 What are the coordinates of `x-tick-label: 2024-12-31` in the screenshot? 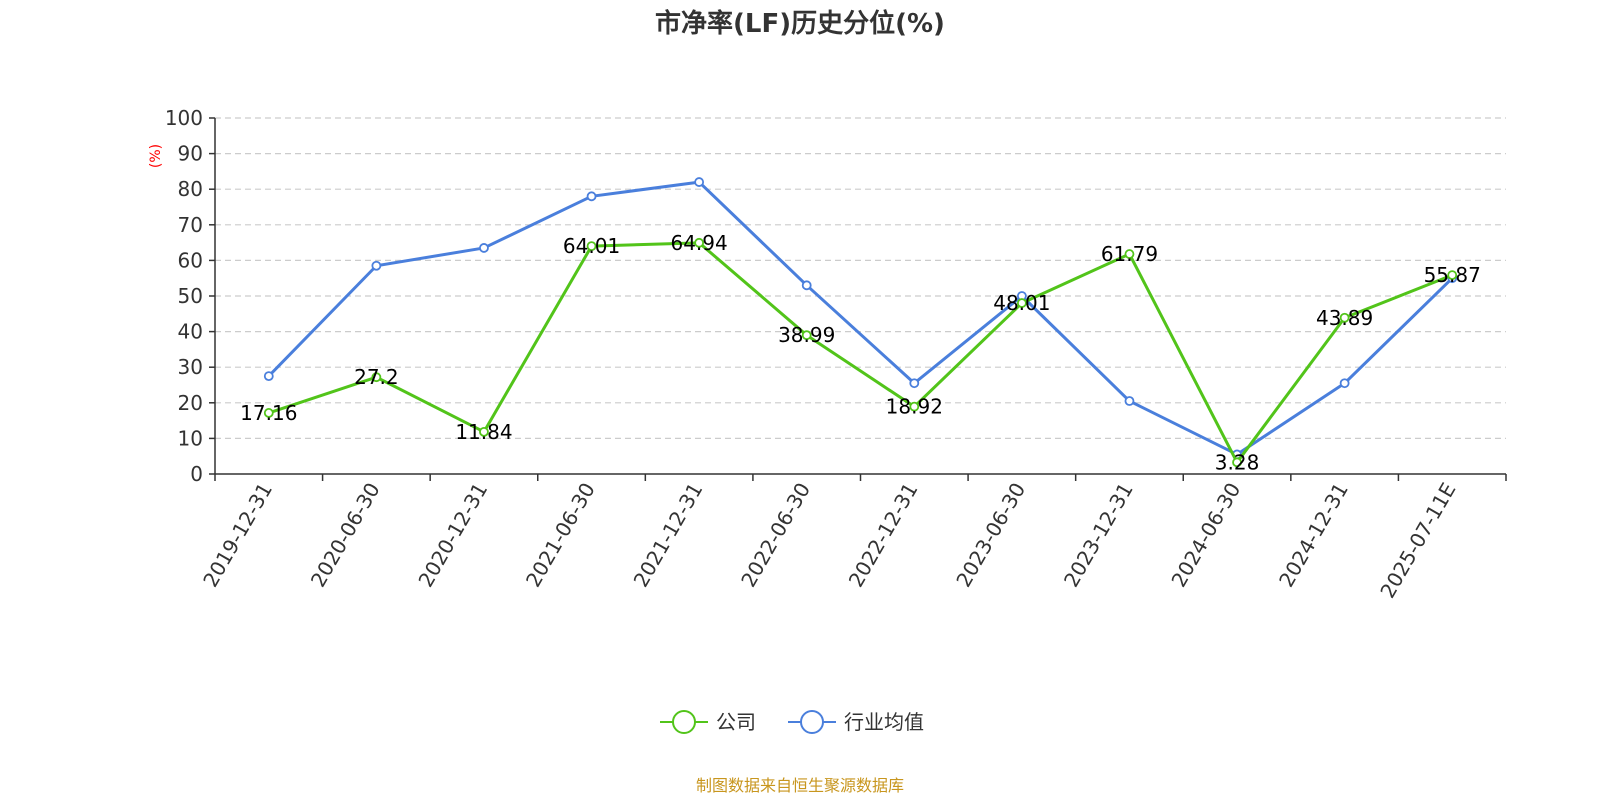 It's located at (1313, 535).